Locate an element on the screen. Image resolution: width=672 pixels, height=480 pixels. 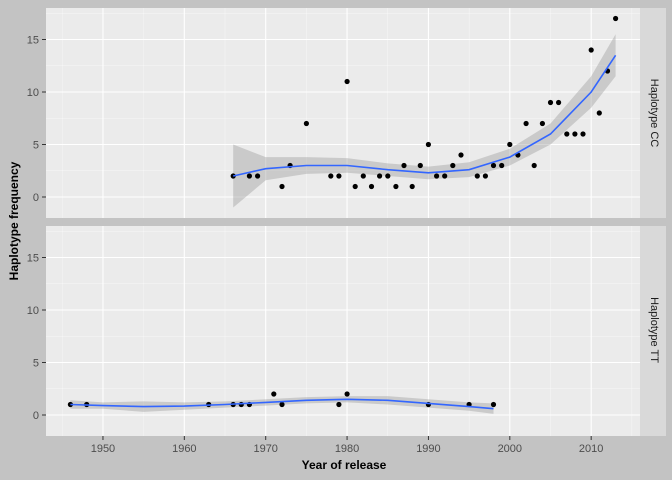
x-tick-label: 1980 is located at coordinates (347, 449).